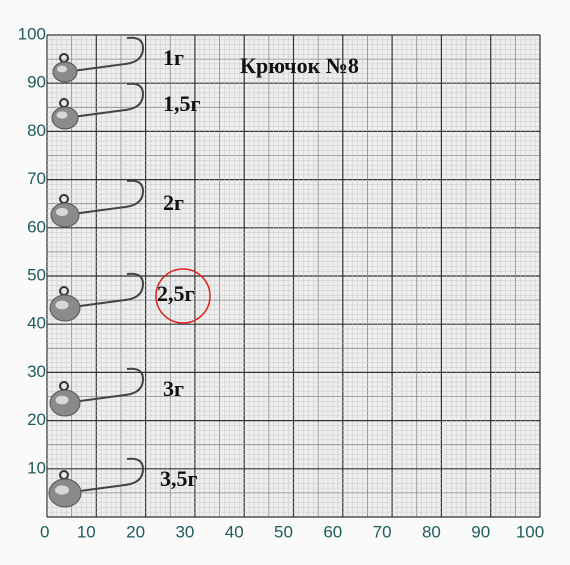 Image resolution: width=570 pixels, height=565 pixels. What do you see at coordinates (332, 531) in the screenshot?
I see `x-tick-label: 60` at bounding box center [332, 531].